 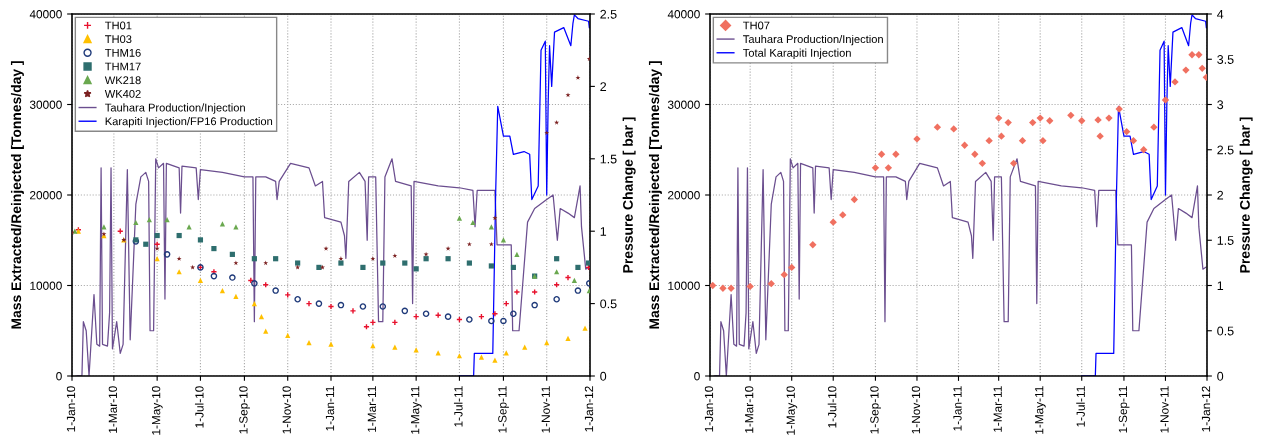 What do you see at coordinates (797, 53) in the screenshot?
I see `legend-label: Total Karapiti Injection` at bounding box center [797, 53].